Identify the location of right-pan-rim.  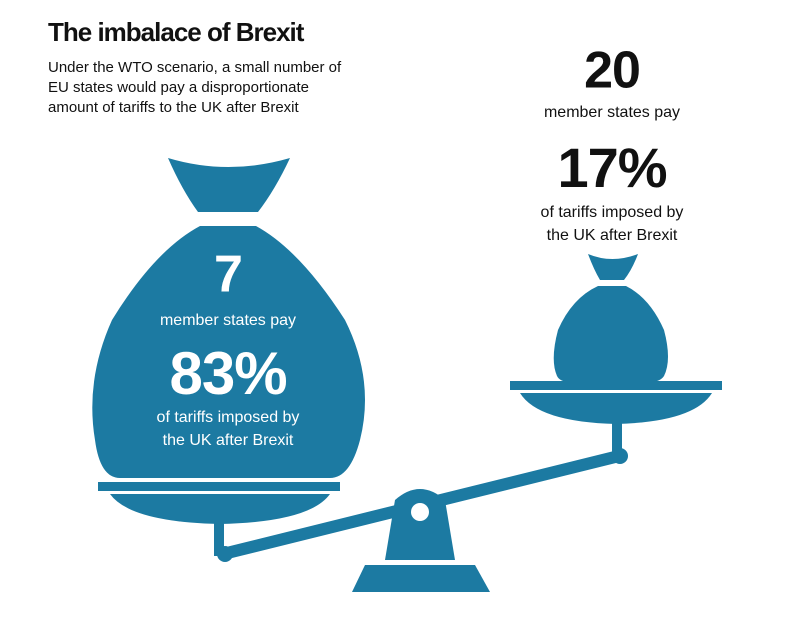
(616, 385).